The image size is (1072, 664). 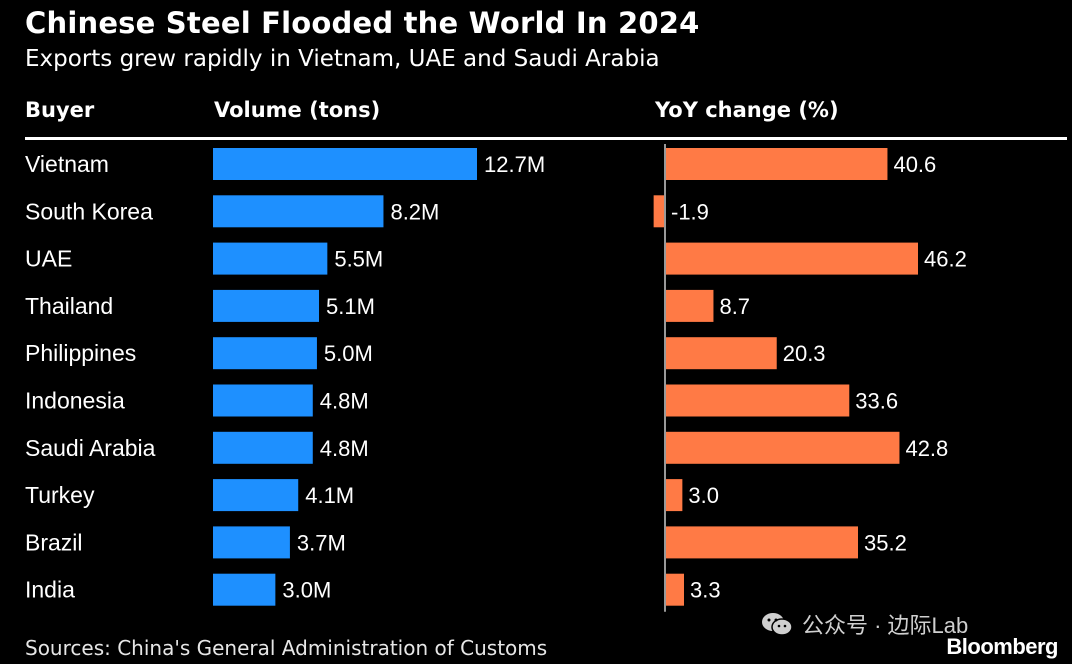 What do you see at coordinates (89, 211) in the screenshot?
I see `category-label: South Korea` at bounding box center [89, 211].